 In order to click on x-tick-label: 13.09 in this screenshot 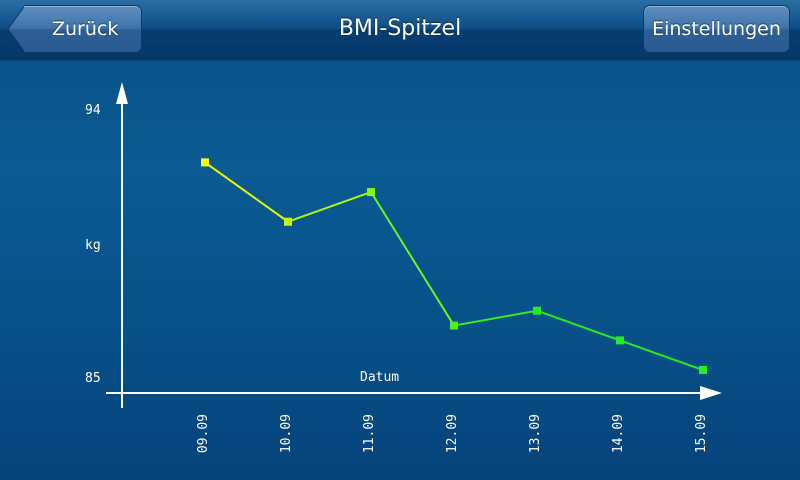, I will do `click(535, 433)`.